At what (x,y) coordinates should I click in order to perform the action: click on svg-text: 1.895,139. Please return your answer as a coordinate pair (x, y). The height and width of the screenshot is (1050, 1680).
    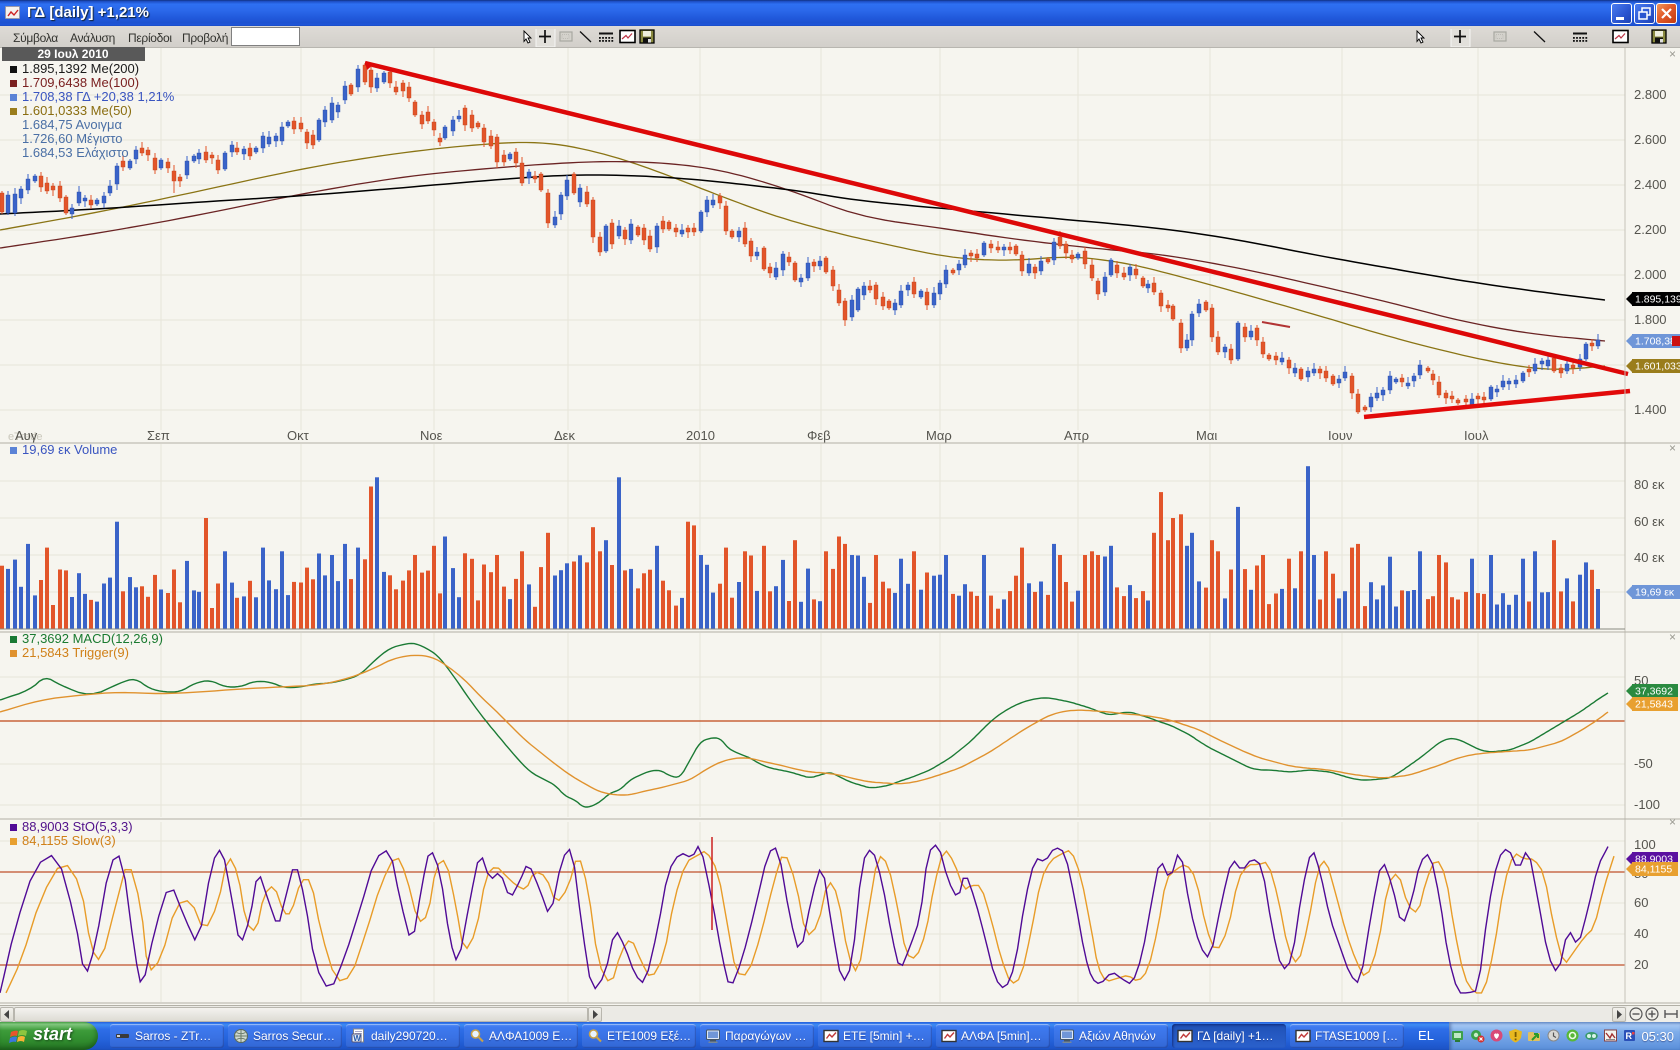
    Looking at the image, I should click on (1657, 300).